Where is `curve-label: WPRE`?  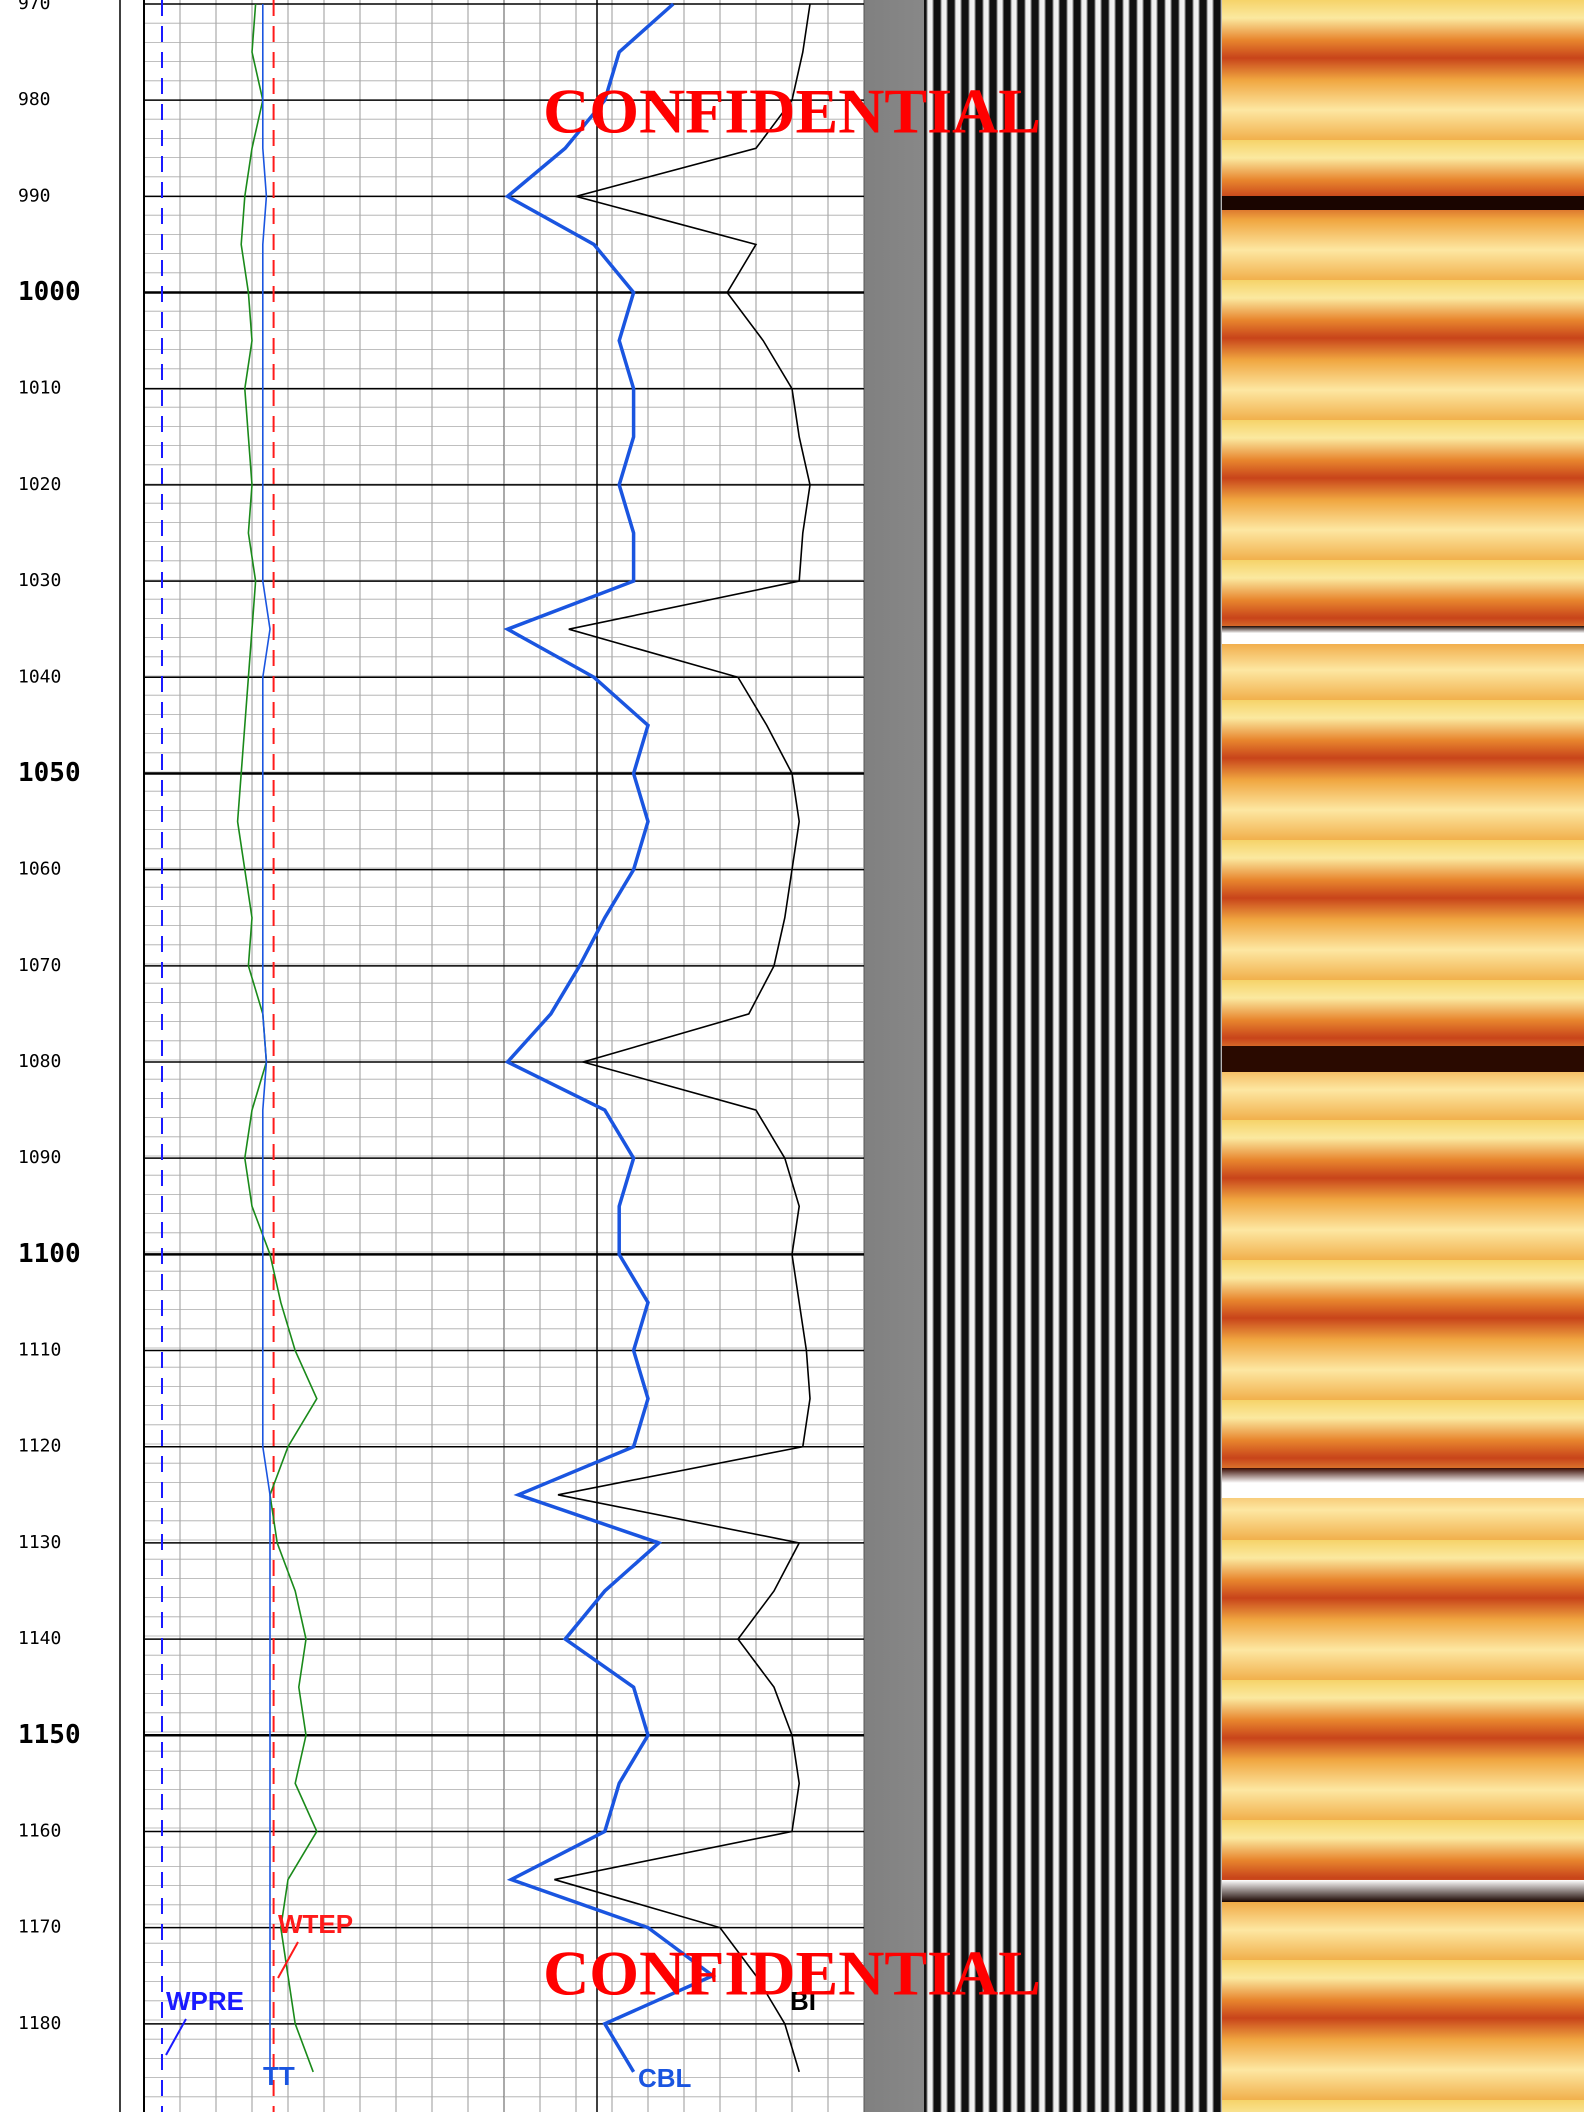 curve-label: WPRE is located at coordinates (205, 2001).